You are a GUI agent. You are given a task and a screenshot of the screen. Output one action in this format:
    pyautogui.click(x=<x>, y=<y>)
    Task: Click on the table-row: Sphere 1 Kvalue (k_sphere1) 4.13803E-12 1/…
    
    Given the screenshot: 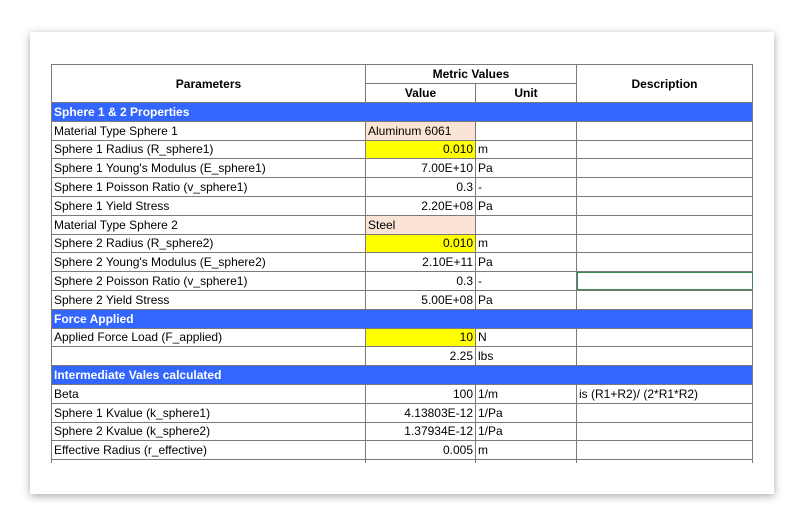 What is the action you would take?
    pyautogui.click(x=402, y=412)
    